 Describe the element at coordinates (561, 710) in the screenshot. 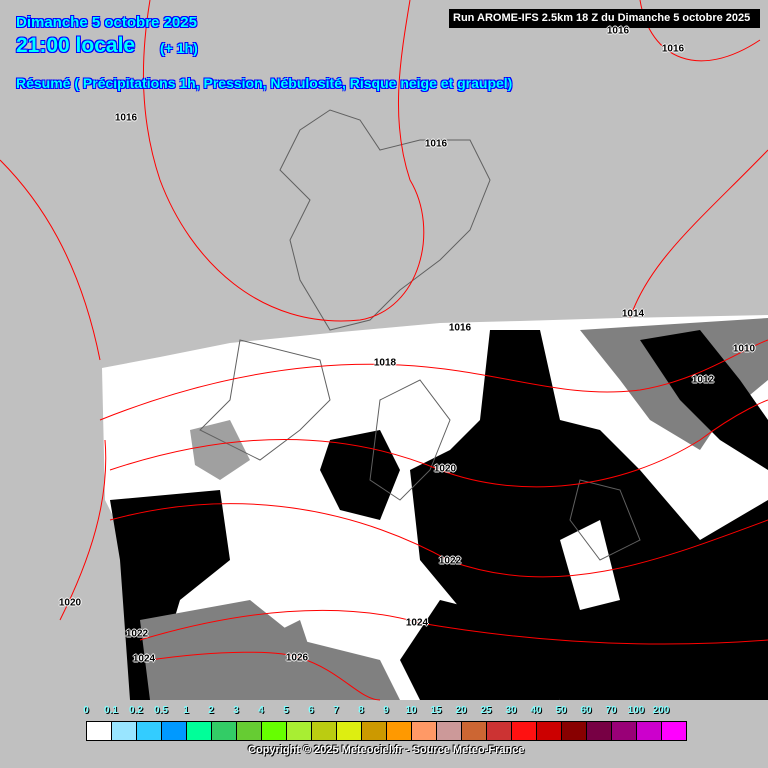

I see `legend-label: 50` at that location.